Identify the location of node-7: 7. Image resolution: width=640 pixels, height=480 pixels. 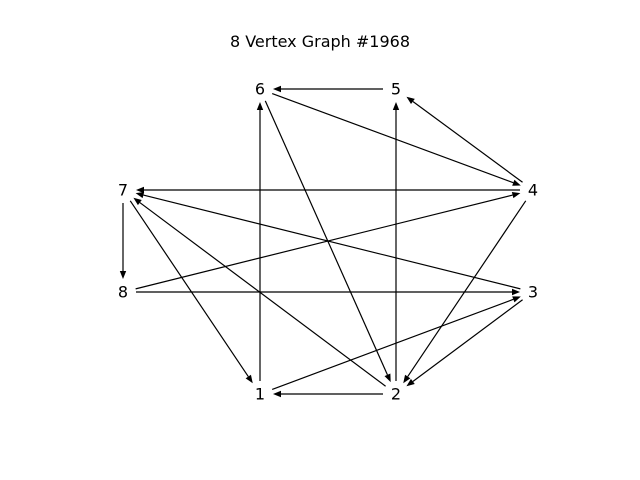
(123, 190).